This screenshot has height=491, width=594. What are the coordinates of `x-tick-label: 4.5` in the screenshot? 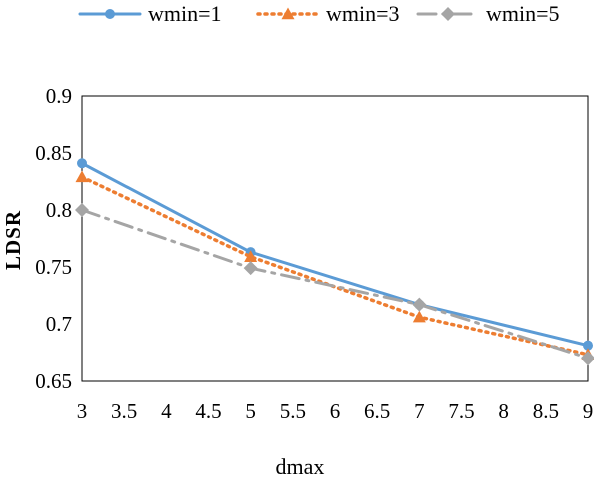 It's located at (208, 411).